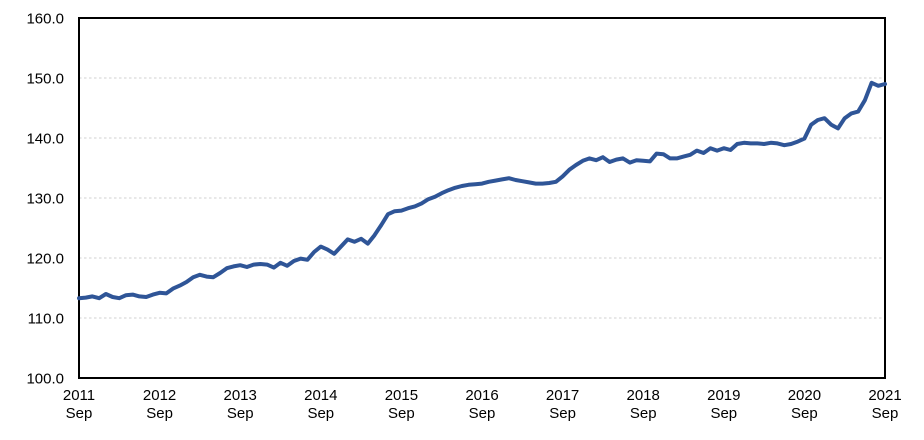 Image resolution: width=924 pixels, height=440 pixels. I want to click on y-axis-tick-label: 120.0, so click(45, 259).